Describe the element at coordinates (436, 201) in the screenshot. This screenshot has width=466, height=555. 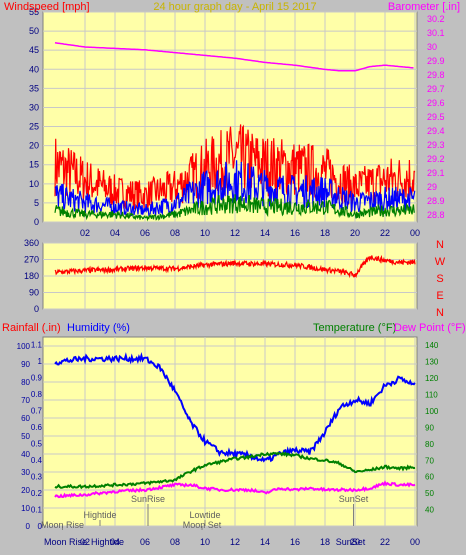
I see `y-tick-label-right: 28.9` at that location.